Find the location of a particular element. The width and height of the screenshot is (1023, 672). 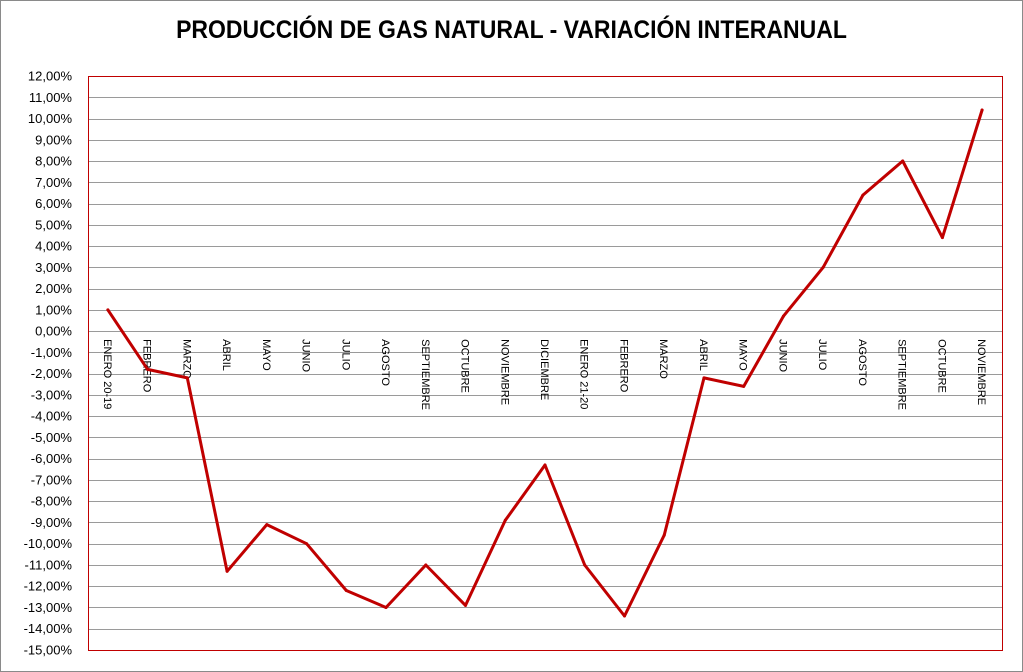

y-tick-label: -12,00% is located at coordinates (48, 586).